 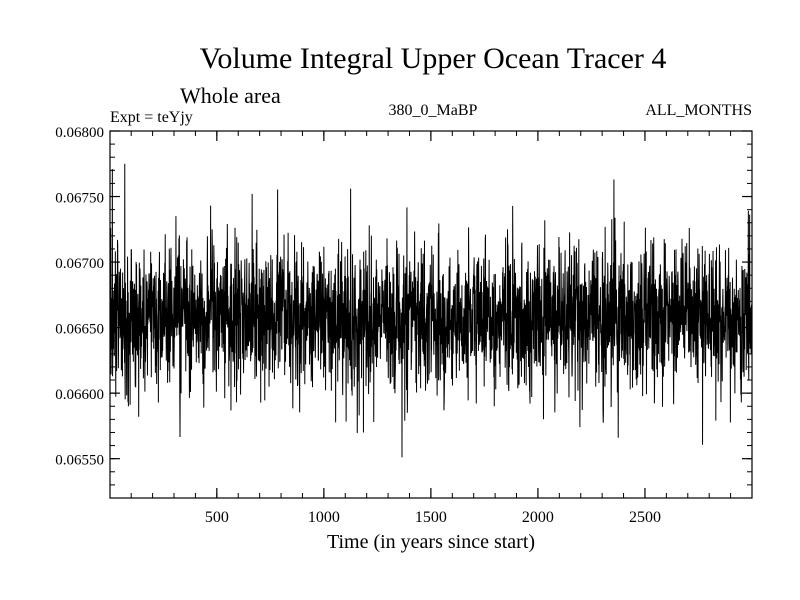 What do you see at coordinates (538, 517) in the screenshot?
I see `x-tick-label: 2000` at bounding box center [538, 517].